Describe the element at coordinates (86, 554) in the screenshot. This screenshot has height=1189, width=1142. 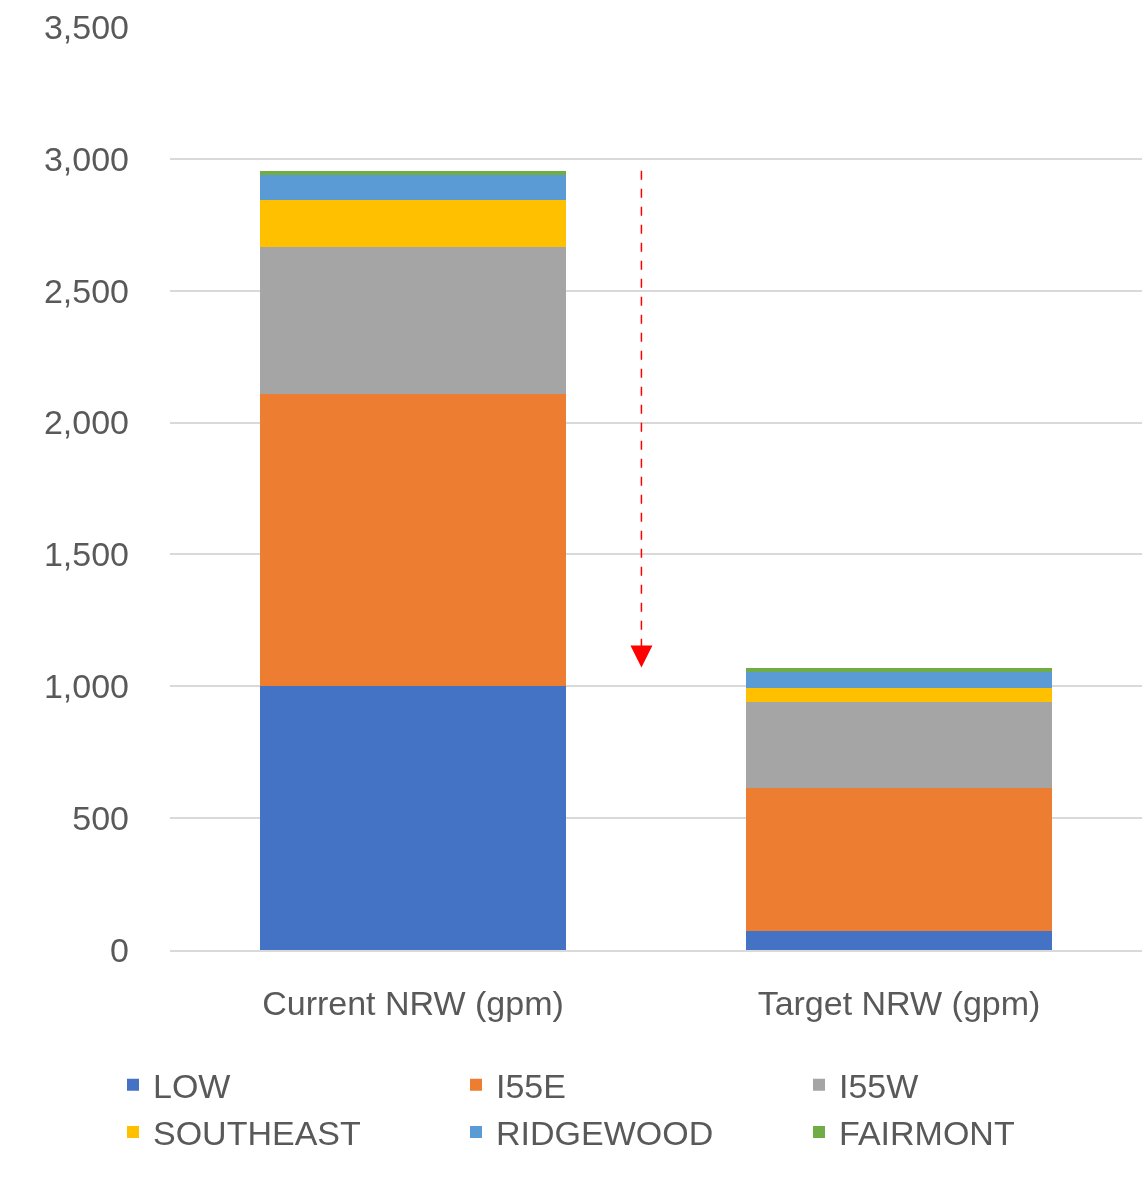
I see `y-tick-label: 1,500` at that location.